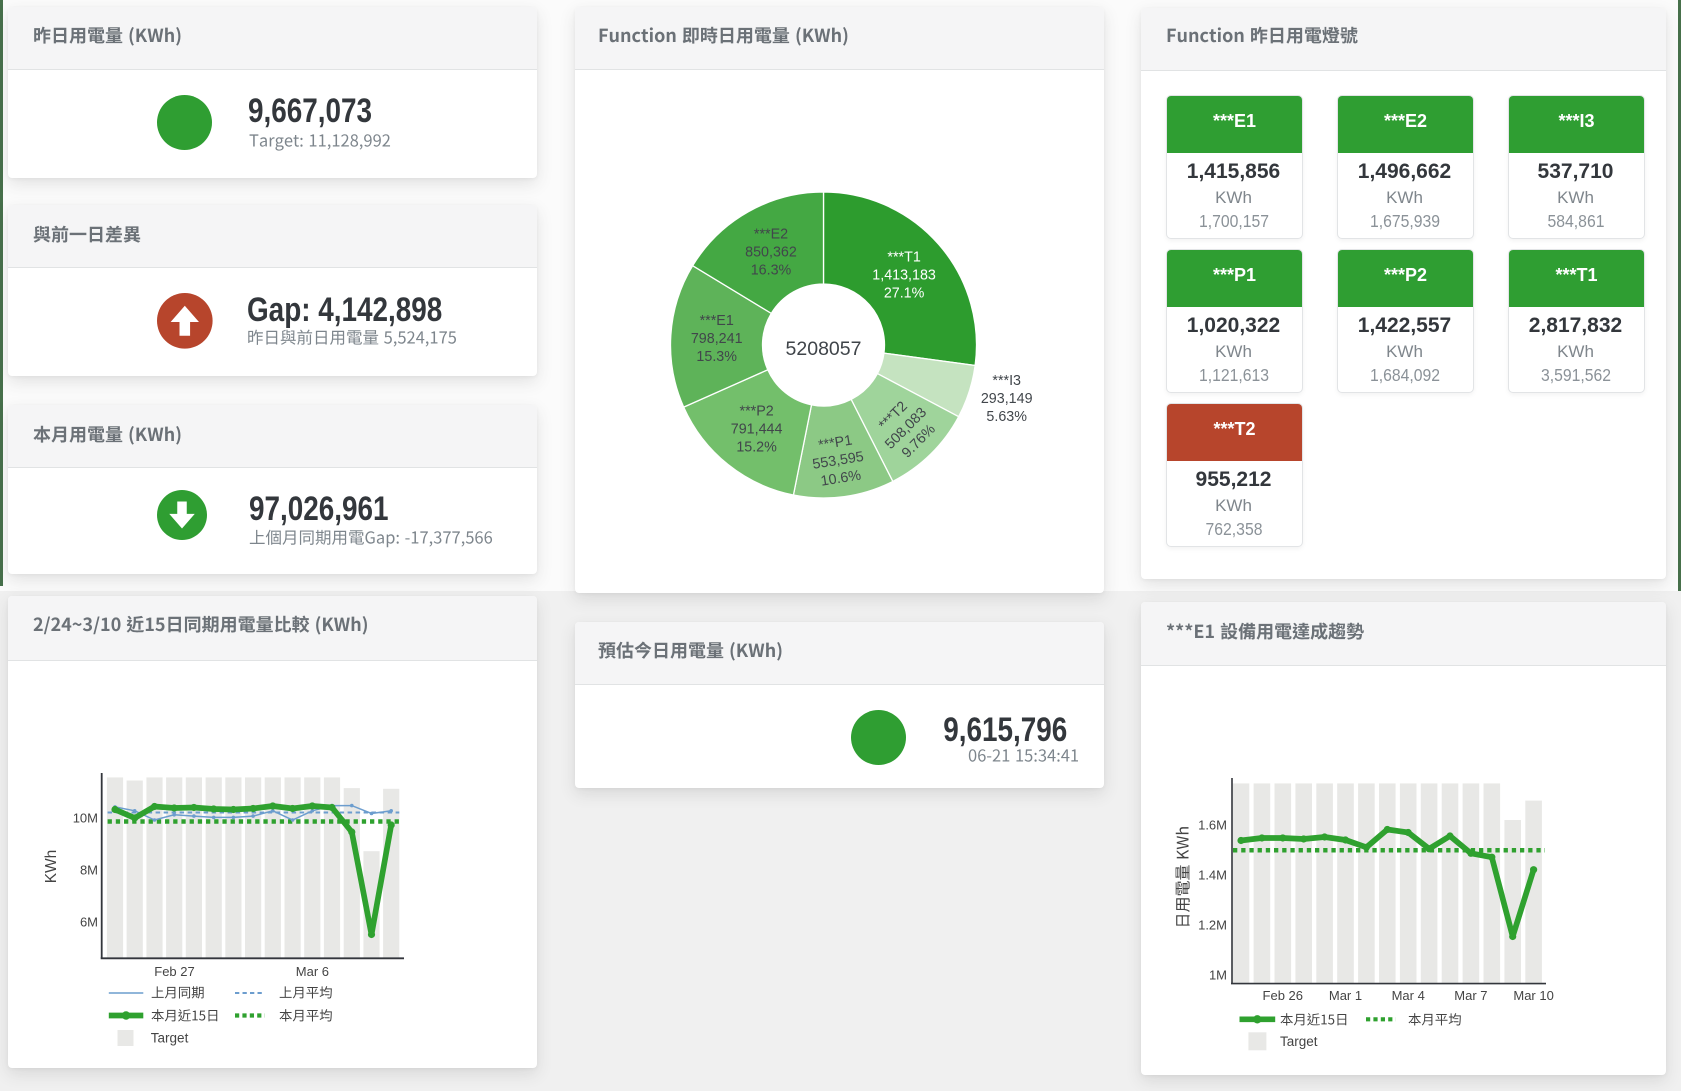  Describe the element at coordinates (756, 447) in the screenshot. I see `svg-text: 15.2%` at that location.